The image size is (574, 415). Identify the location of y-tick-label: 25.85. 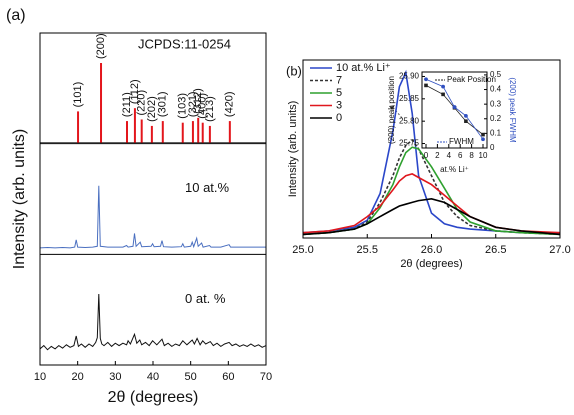
(409, 98).